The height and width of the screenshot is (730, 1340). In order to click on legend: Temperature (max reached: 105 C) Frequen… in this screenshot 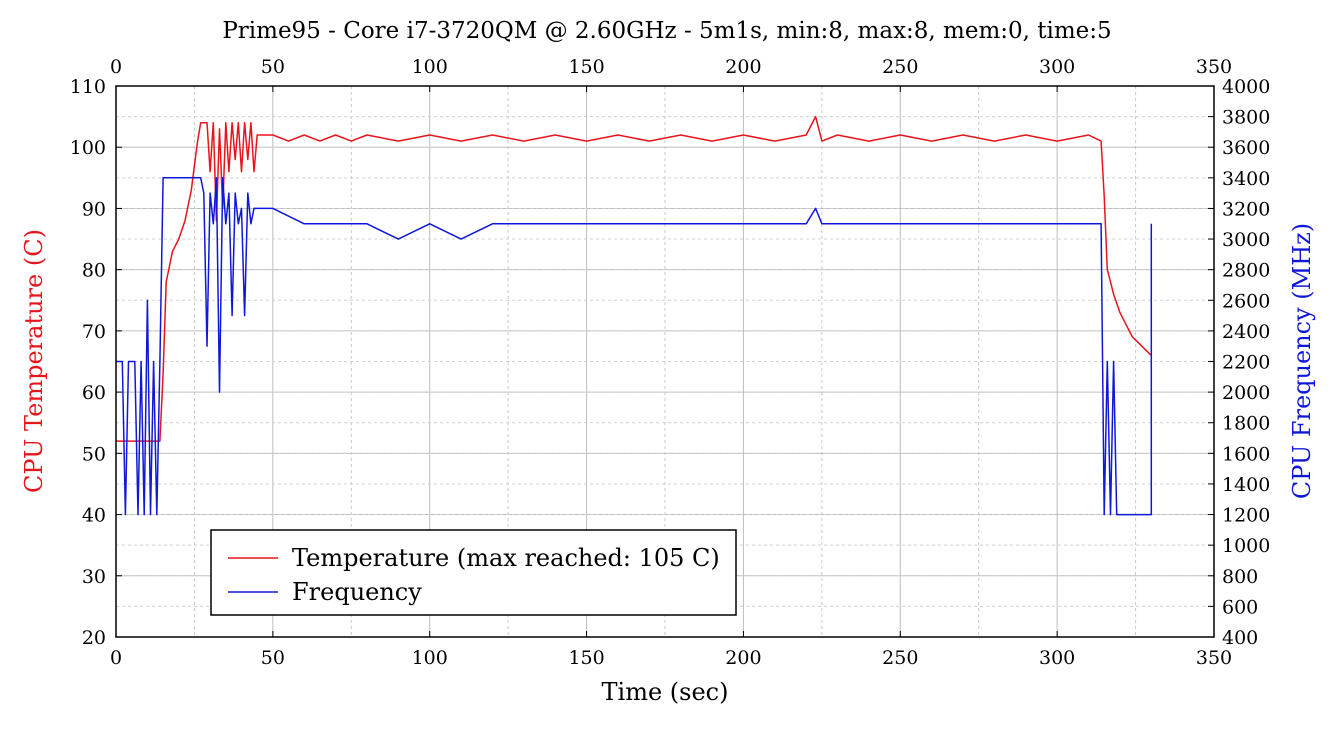, I will do `click(473, 572)`.